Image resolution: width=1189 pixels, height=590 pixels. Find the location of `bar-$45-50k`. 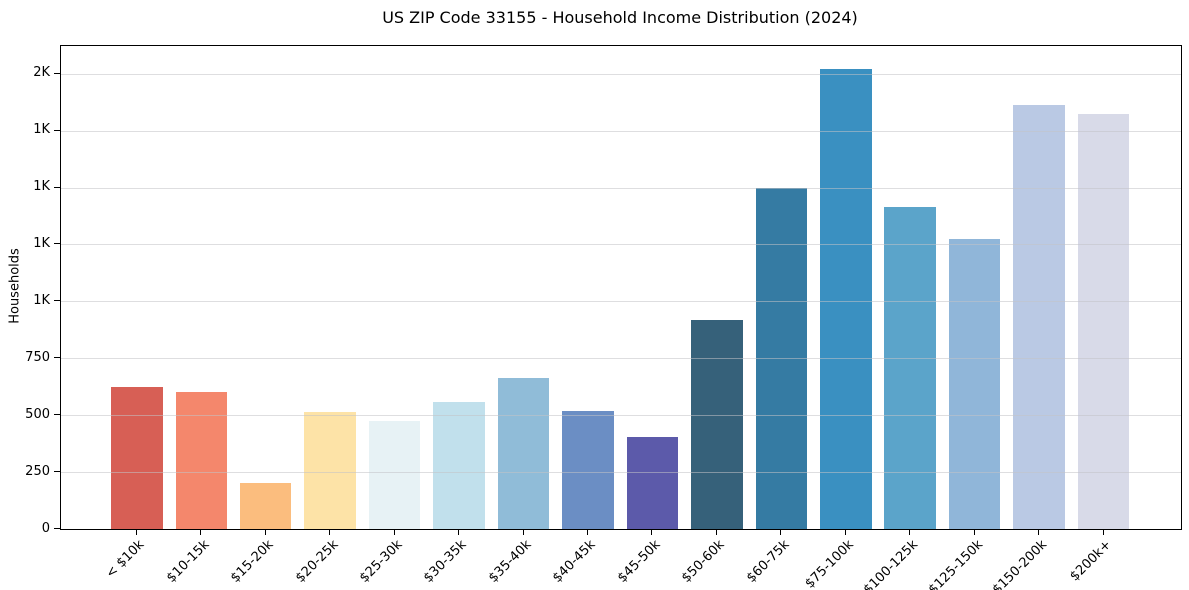

bar-$45-50k is located at coordinates (652, 482).